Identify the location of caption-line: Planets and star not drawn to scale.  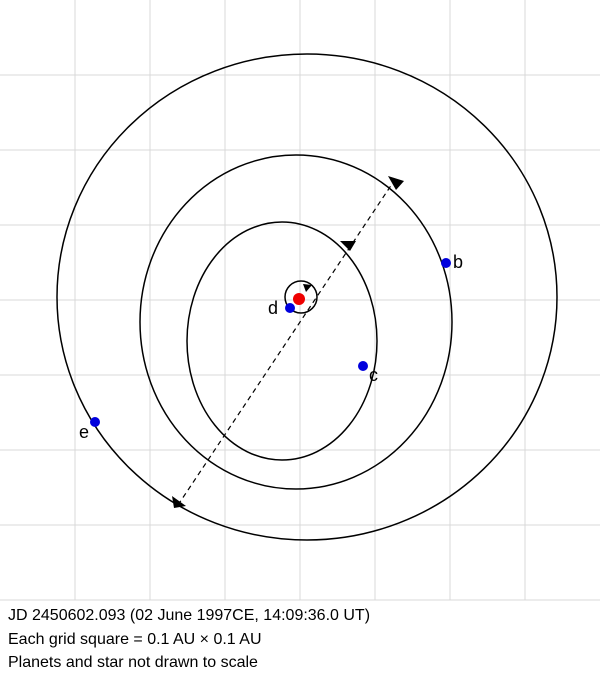
(133, 662).